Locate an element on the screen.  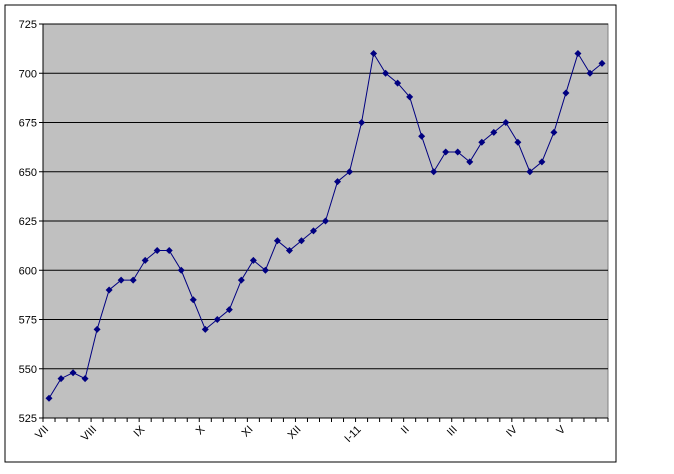
y-tick-label: 575 is located at coordinates (28, 321).